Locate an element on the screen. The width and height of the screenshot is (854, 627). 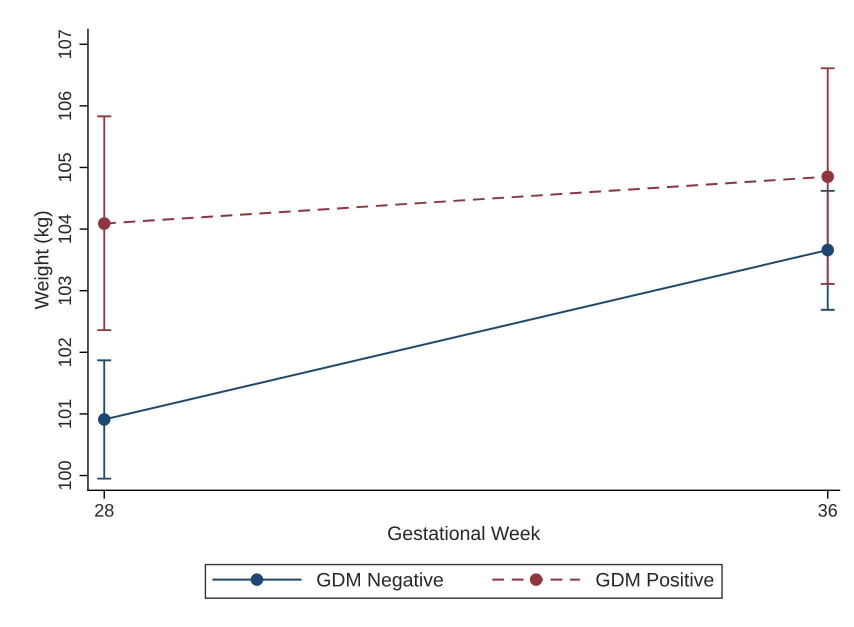
y-tick-label: 105 is located at coordinates (65, 167).